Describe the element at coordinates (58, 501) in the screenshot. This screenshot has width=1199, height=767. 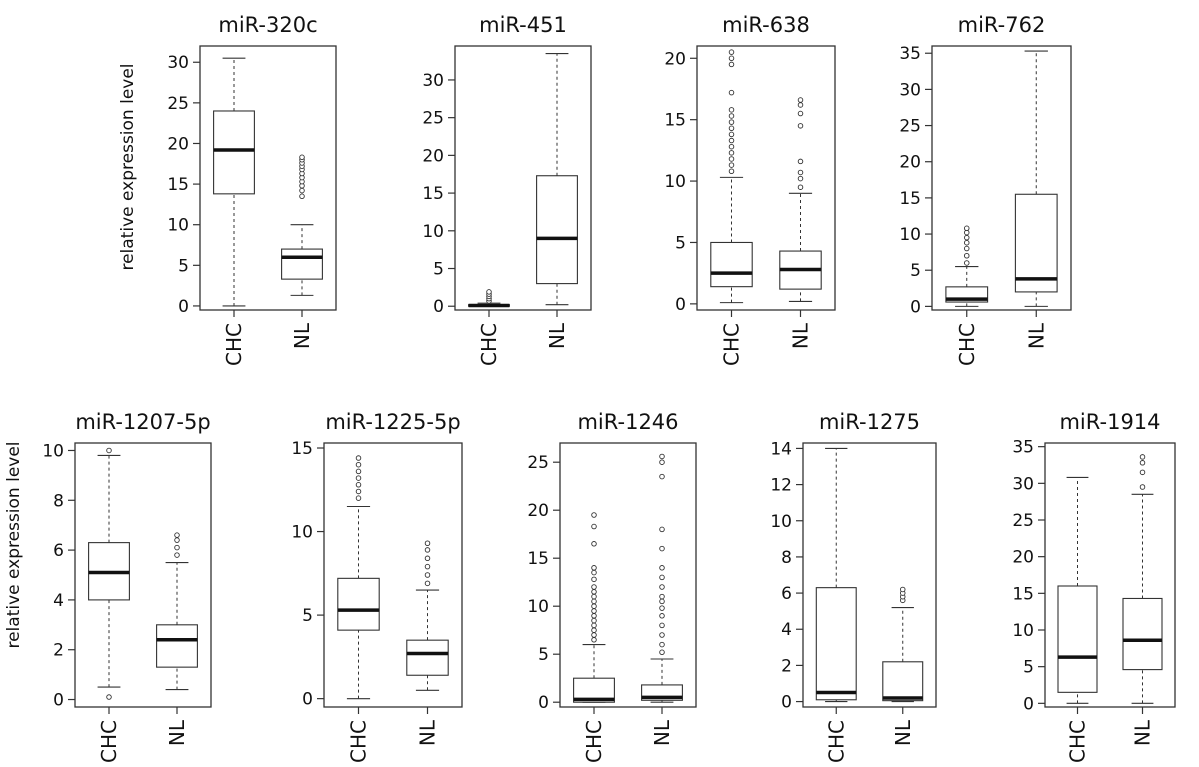
I see `y-tick-label: 8` at that location.